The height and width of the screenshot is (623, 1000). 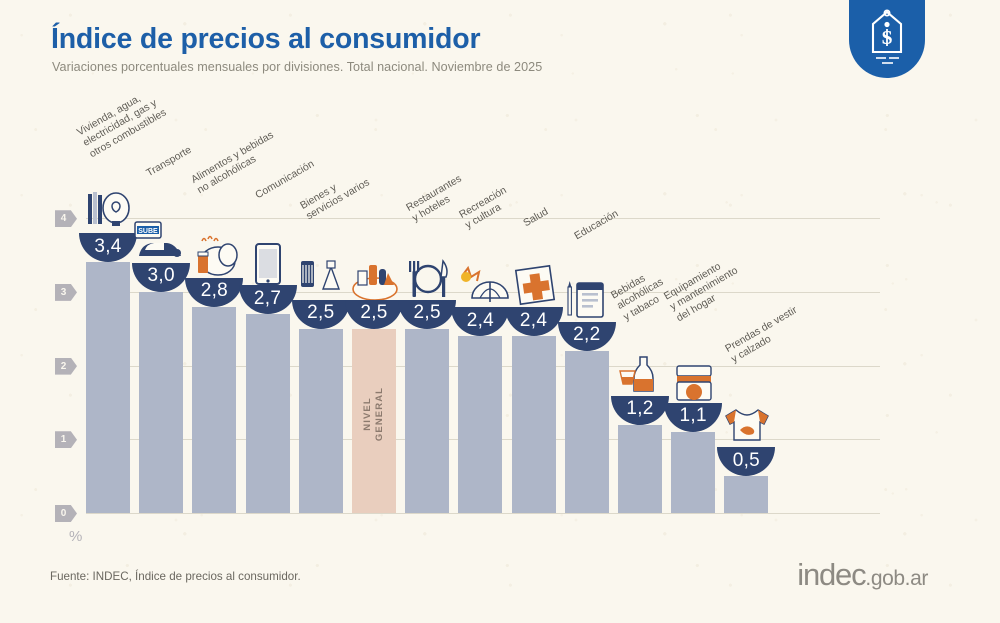 I want to click on bottle-glass-icon, so click(x=640, y=375).